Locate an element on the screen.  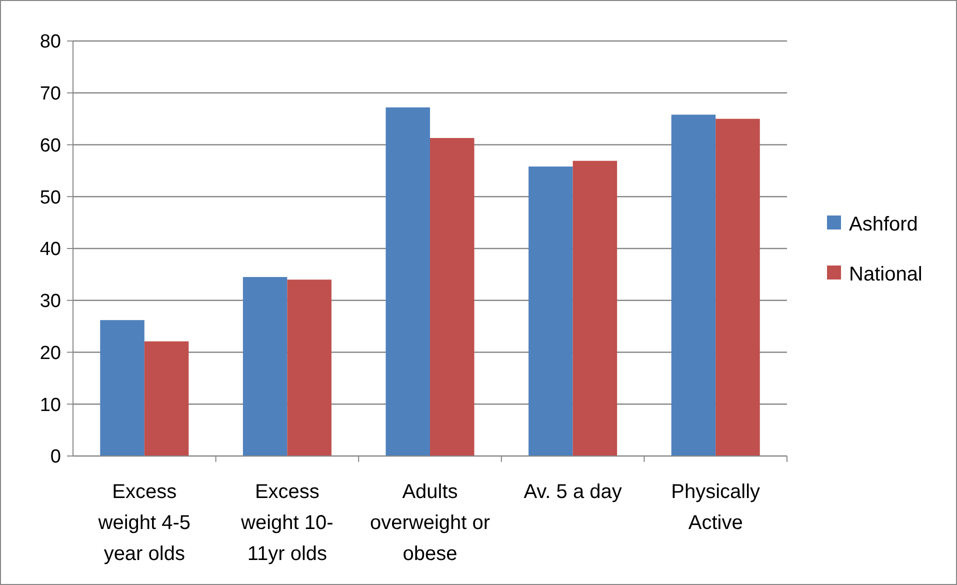
legend-label: National is located at coordinates (885, 275).